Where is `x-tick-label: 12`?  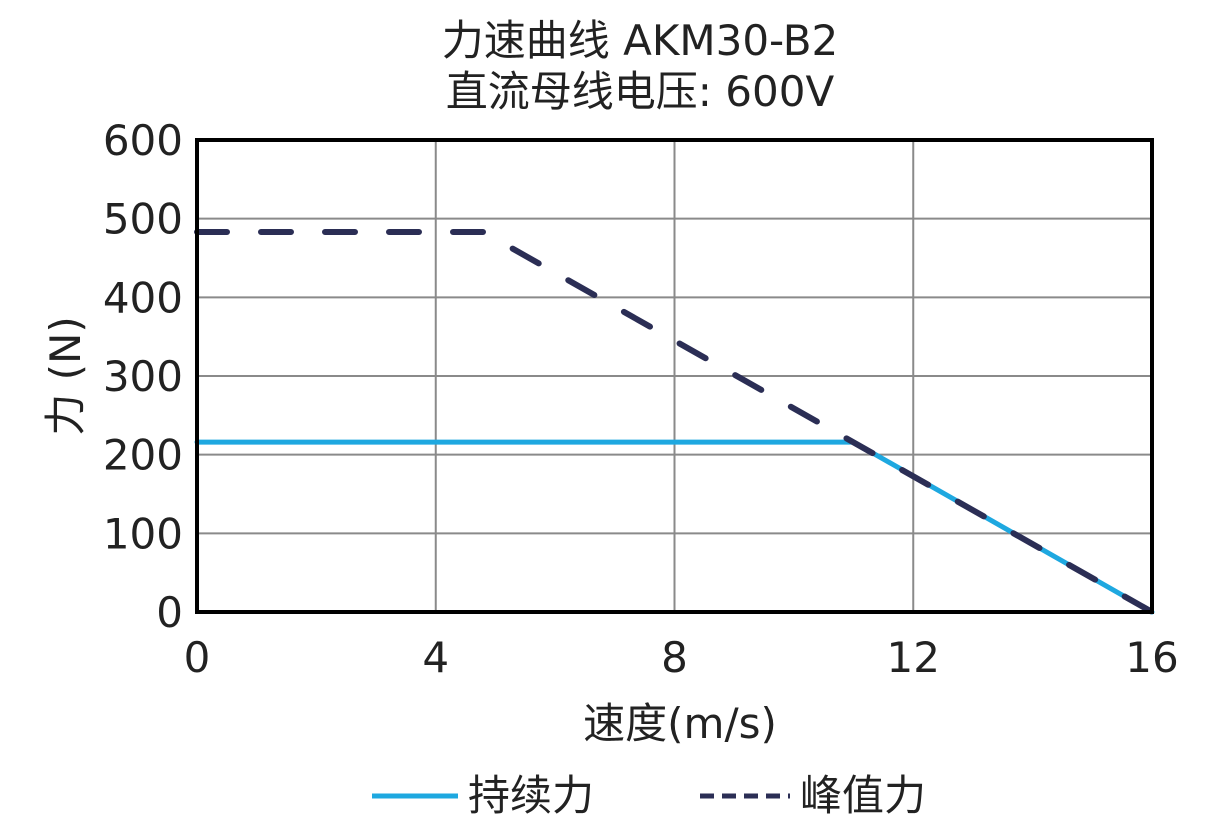 x-tick-label: 12 is located at coordinates (913, 657).